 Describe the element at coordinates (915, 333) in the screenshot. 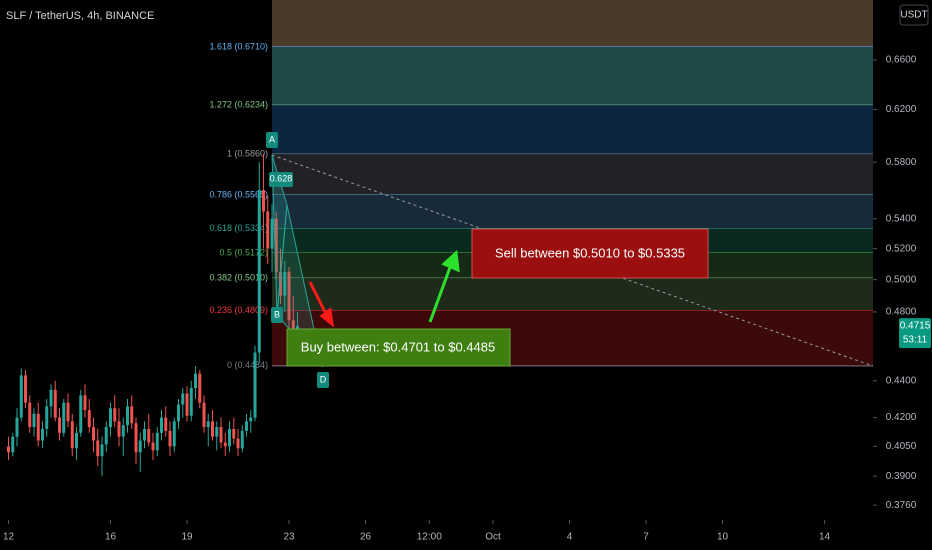

I see `last-price-tag` at that location.